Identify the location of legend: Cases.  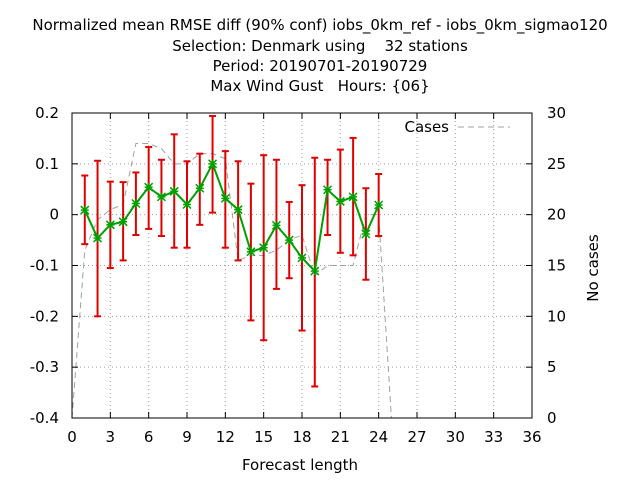
(457, 127).